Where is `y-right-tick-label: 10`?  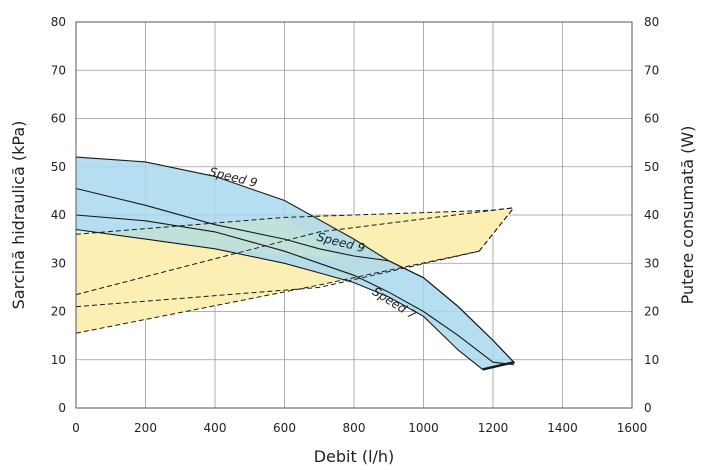 y-right-tick-label: 10 is located at coordinates (651, 360).